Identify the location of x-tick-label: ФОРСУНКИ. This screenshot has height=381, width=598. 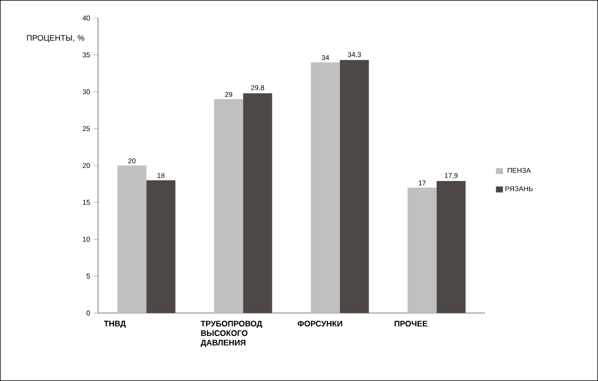
(320, 323).